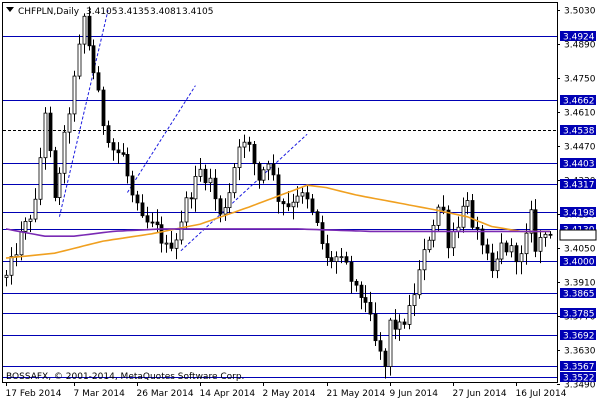  I want to click on level-label-10-text: 3.3692, so click(579, 337).